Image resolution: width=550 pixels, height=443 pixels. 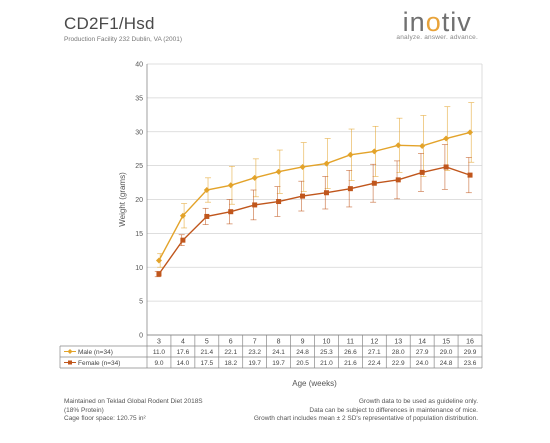 What do you see at coordinates (183, 342) in the screenshot?
I see `x-tick-label: 4` at bounding box center [183, 342].